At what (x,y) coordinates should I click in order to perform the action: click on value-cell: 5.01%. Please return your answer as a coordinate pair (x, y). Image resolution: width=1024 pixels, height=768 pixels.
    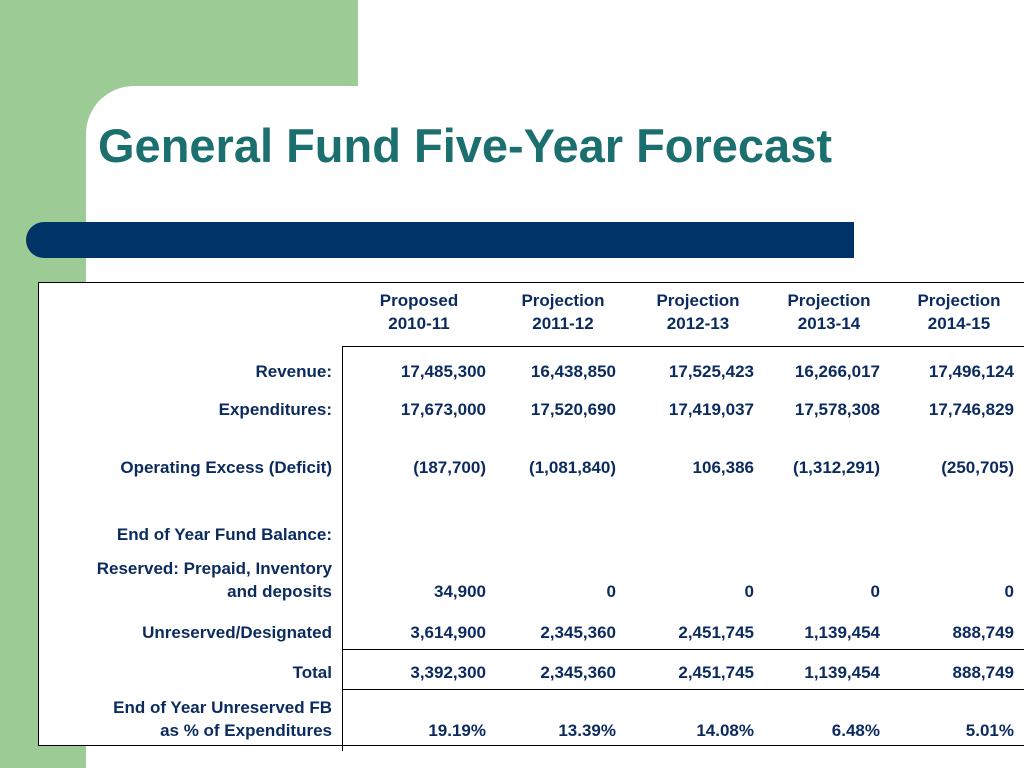
    Looking at the image, I should click on (989, 730).